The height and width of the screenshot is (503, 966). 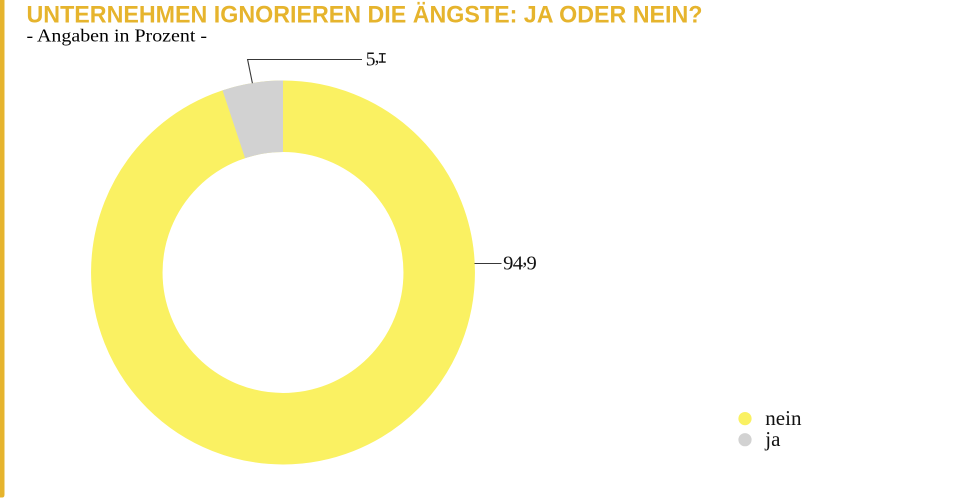 What do you see at coordinates (772, 439) in the screenshot?
I see `svg-text: ja` at bounding box center [772, 439].